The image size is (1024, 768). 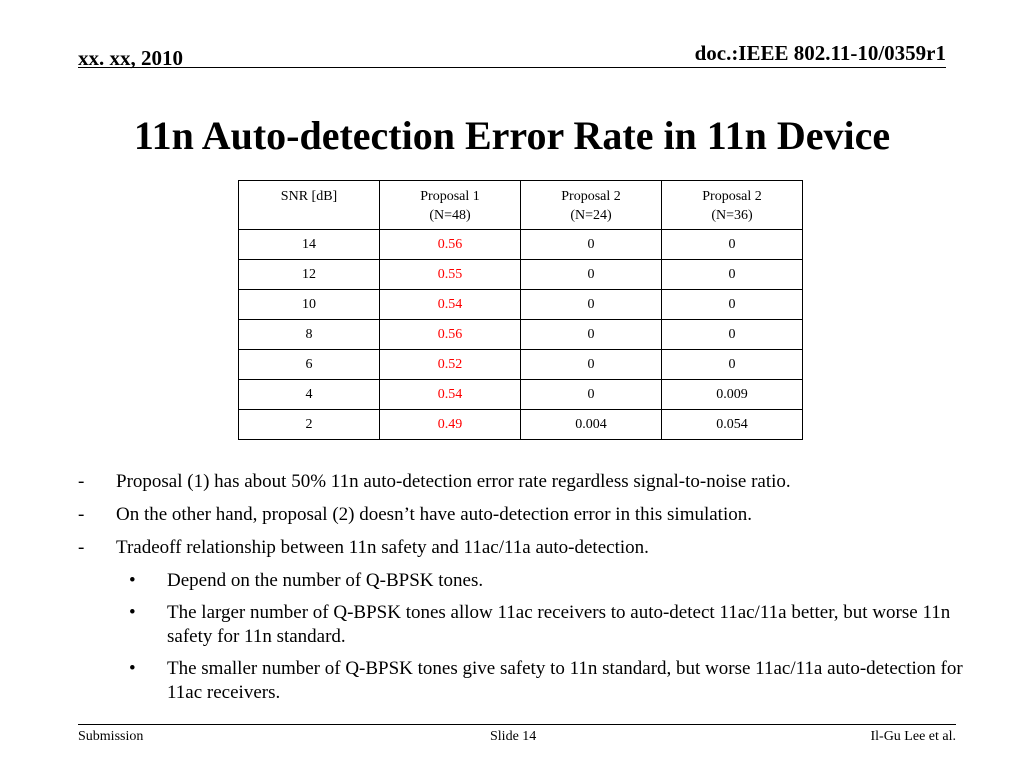 What do you see at coordinates (591, 205) in the screenshot?
I see `header-proposal-2-n24: Proposal 2 (N=24)` at bounding box center [591, 205].